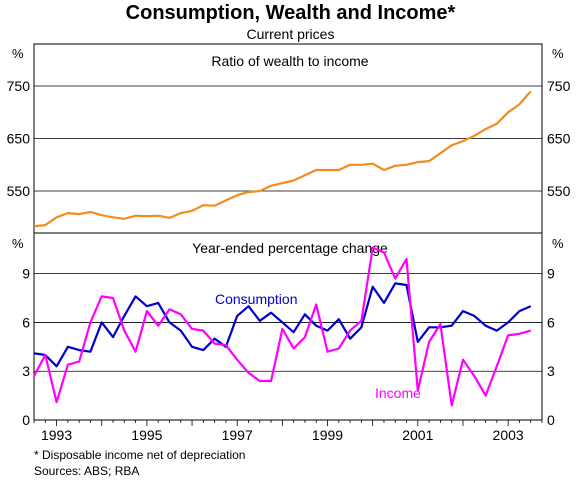 The width and height of the screenshot is (581, 483). What do you see at coordinates (256, 299) in the screenshot?
I see `consumption-series-label: Consumption` at bounding box center [256, 299].